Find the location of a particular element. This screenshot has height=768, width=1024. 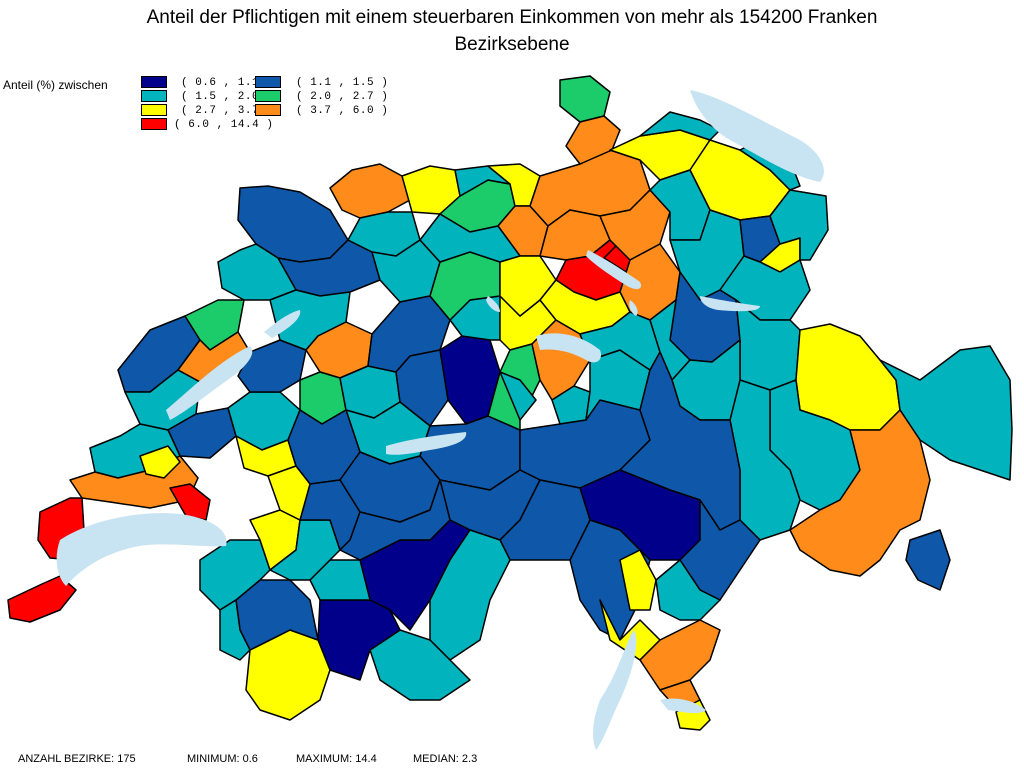

lake-lucerne is located at coordinates (569, 348).